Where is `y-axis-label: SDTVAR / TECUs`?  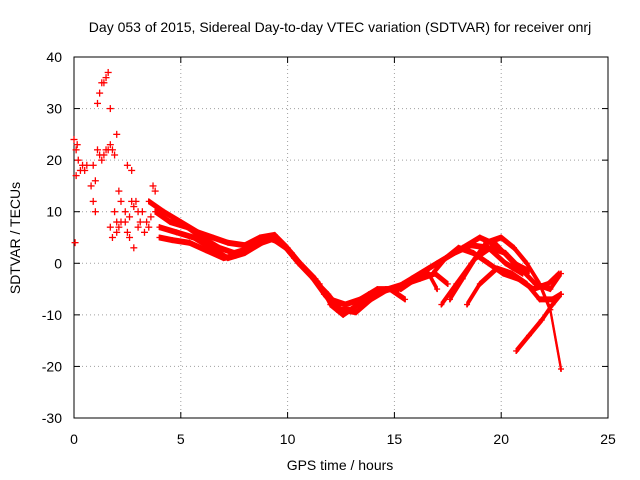
y-axis-label: SDTVAR / TECUs is located at coordinates (15, 238).